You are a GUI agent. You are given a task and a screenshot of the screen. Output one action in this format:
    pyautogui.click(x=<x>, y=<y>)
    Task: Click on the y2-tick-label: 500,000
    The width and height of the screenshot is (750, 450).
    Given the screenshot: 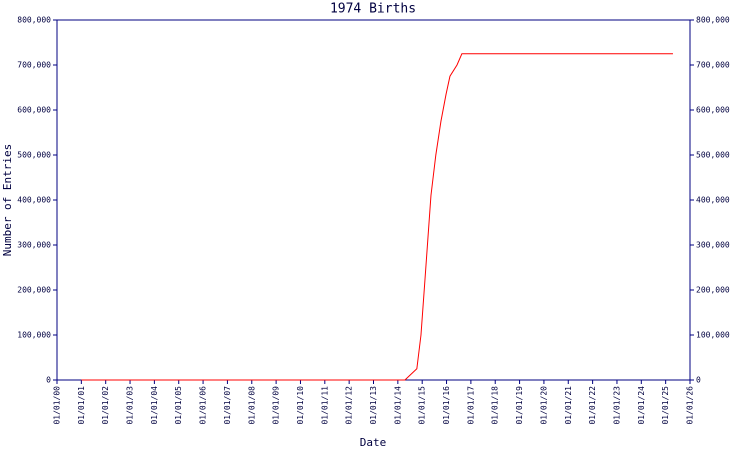 What is the action you would take?
    pyautogui.click(x=713, y=155)
    